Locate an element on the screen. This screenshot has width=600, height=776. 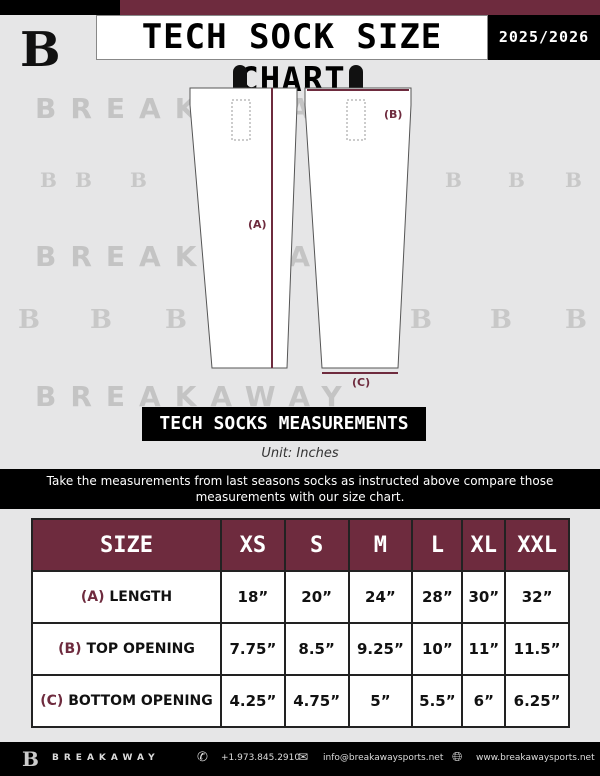
cell: 18” is located at coordinates (253, 597).